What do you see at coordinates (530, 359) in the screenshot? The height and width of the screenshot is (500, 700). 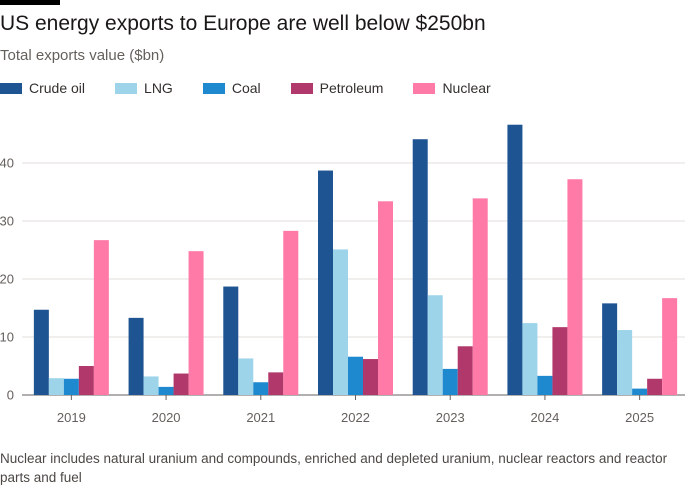 I see `bar-lng-2024` at bounding box center [530, 359].